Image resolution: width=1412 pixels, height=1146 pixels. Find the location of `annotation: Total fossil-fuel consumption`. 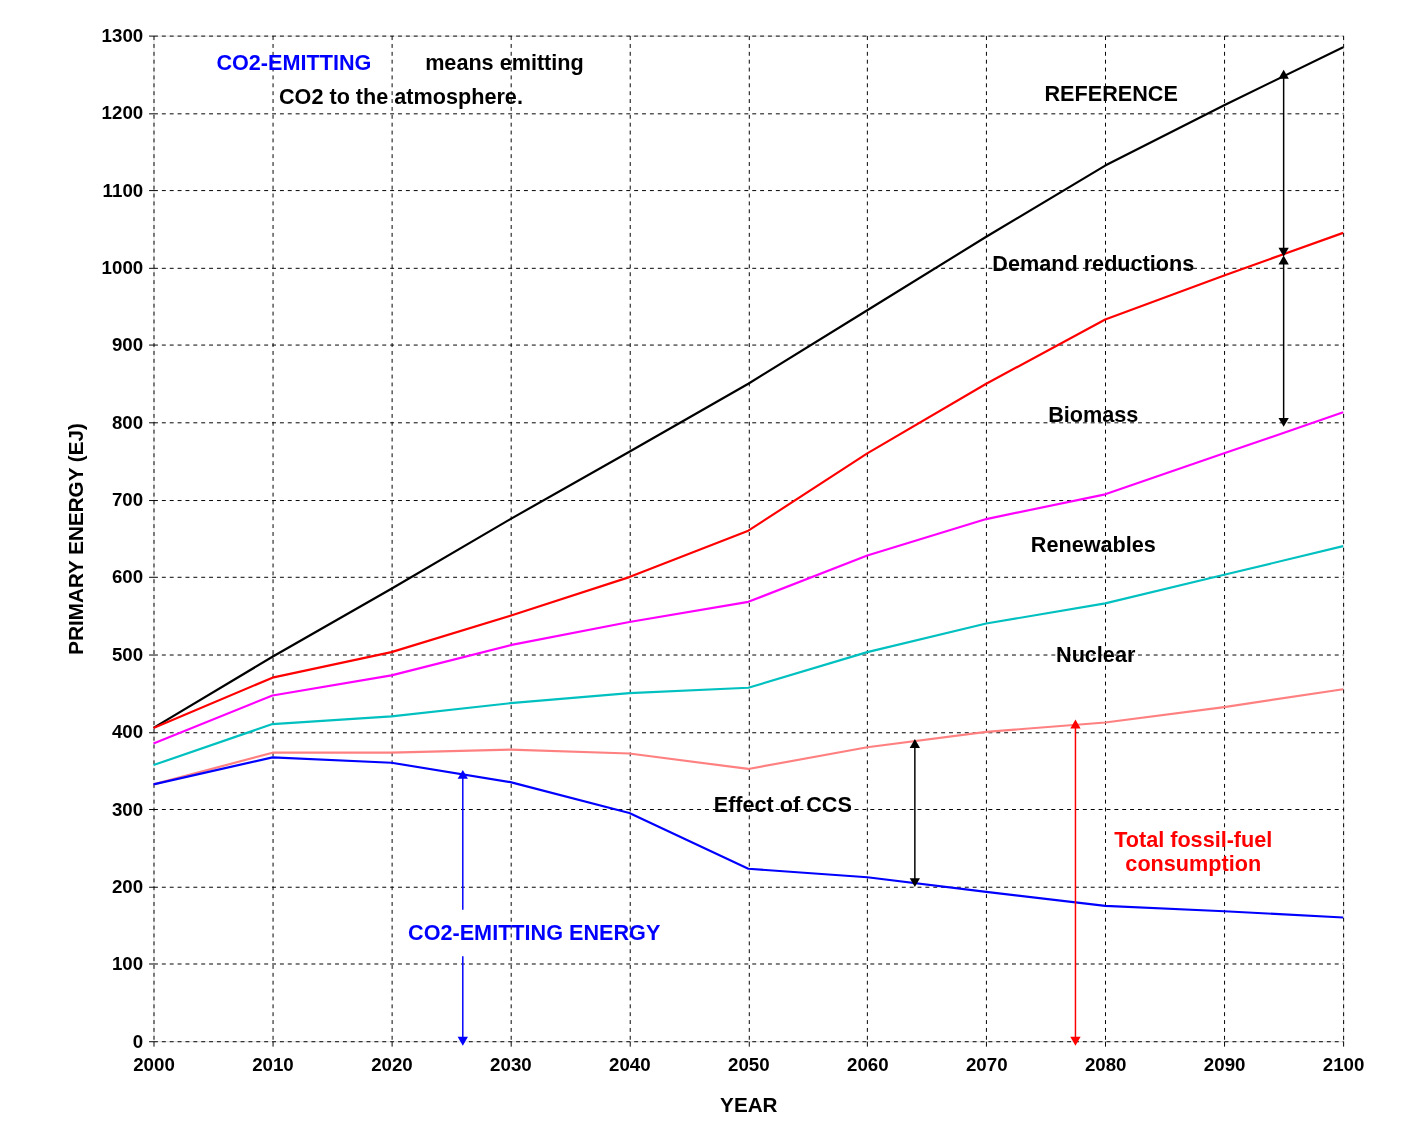

annotation: Total fossil-fuel consumption is located at coordinates (1193, 851).